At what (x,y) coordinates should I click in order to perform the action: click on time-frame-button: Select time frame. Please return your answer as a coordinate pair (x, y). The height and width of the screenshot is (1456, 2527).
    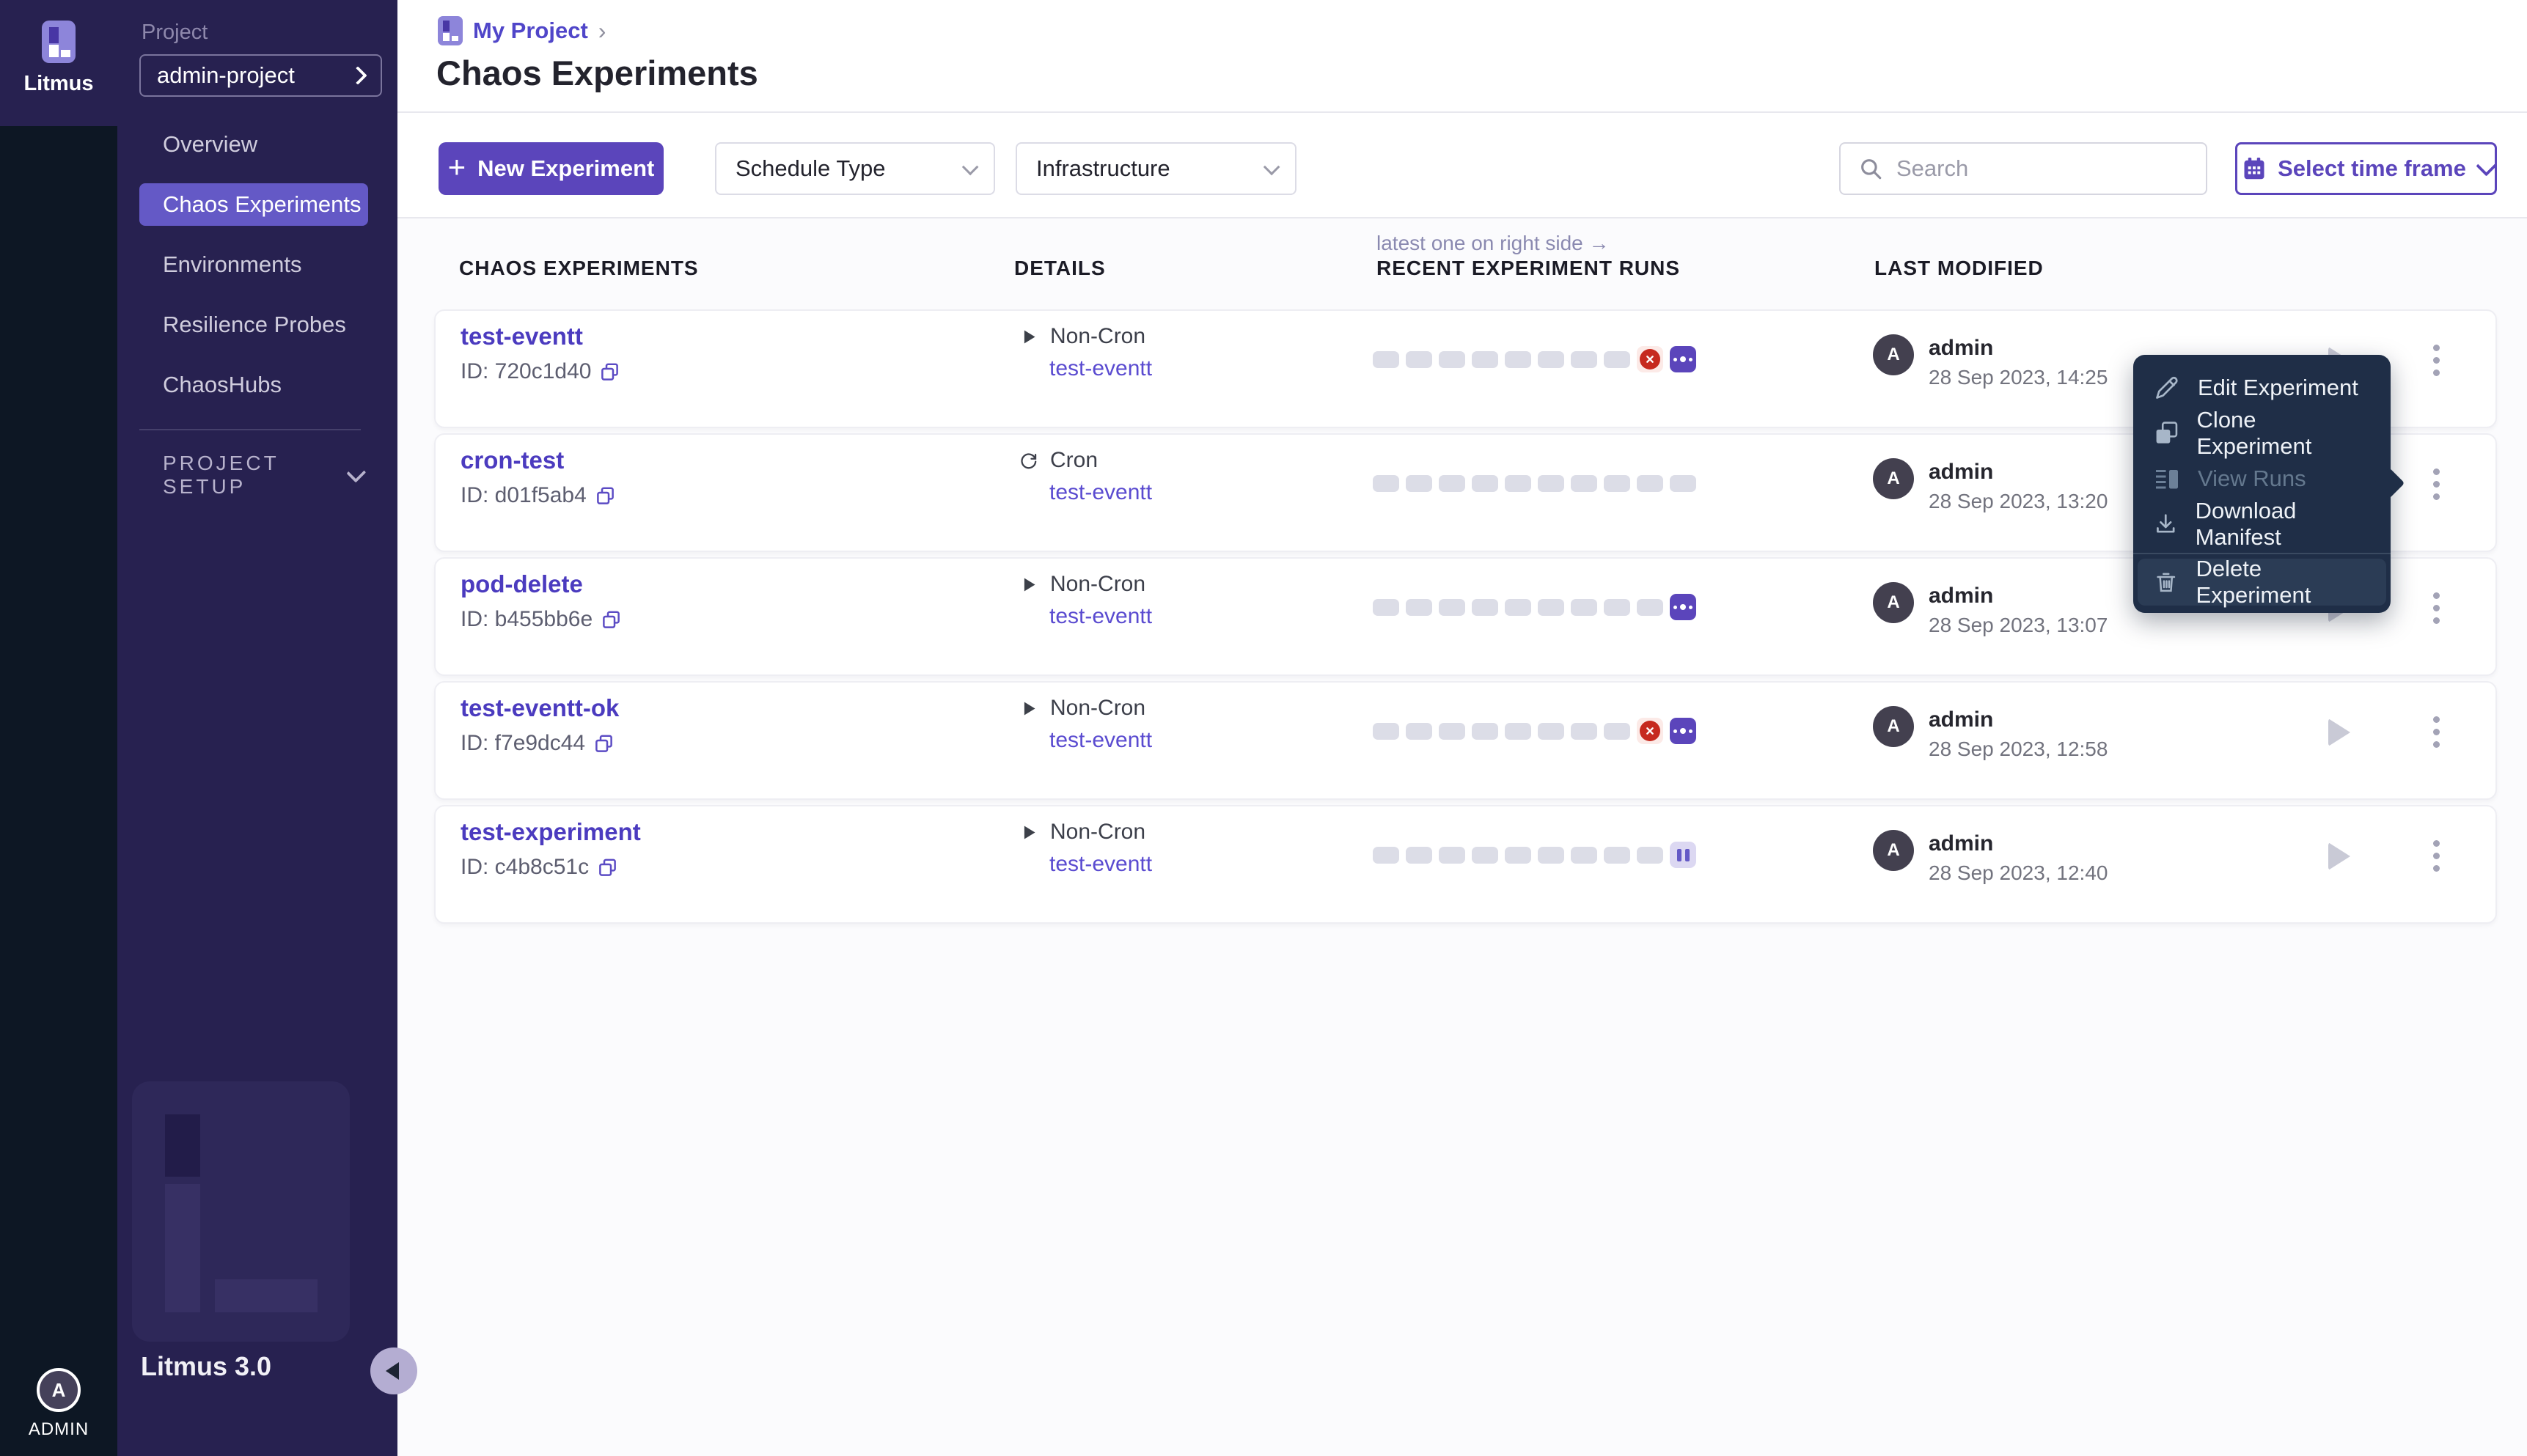
    Looking at the image, I should click on (2366, 168).